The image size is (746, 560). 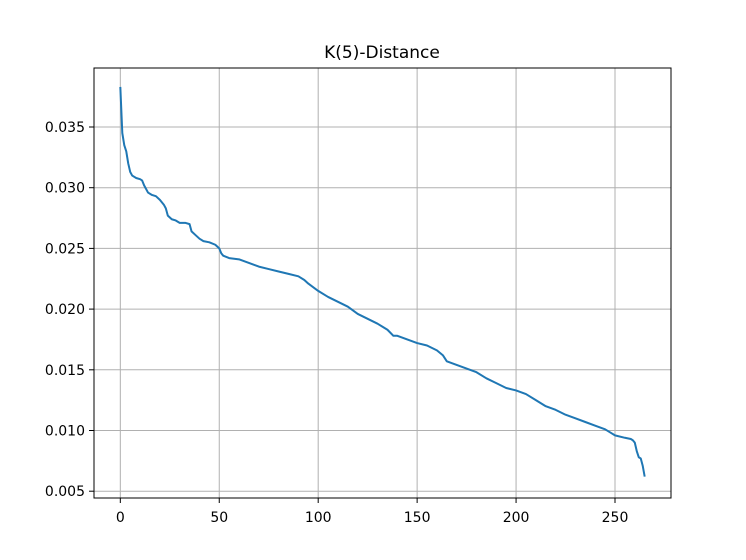 What do you see at coordinates (65, 249) in the screenshot?
I see `y-tick-label: 0.025` at bounding box center [65, 249].